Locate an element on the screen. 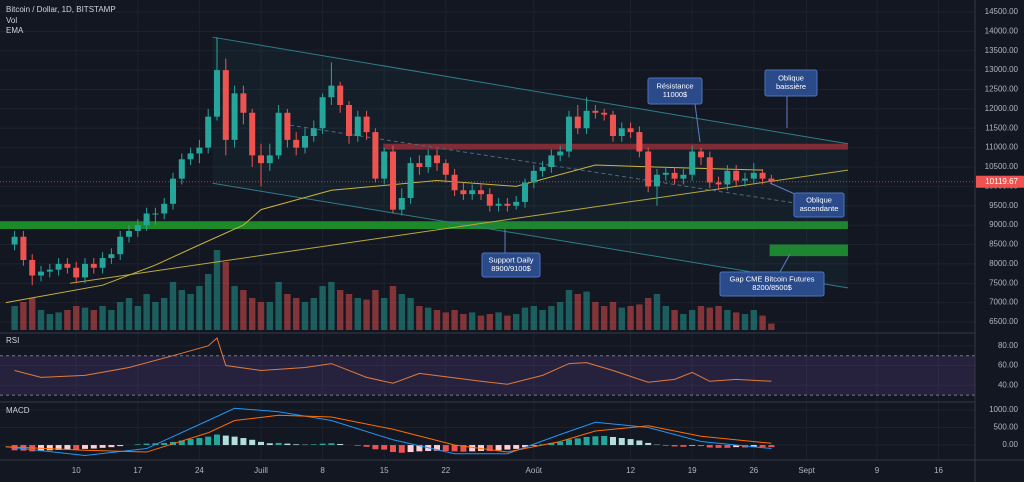 This screenshot has height=482, width=1024. y-tick-label: 8500.00 is located at coordinates (1003, 244).